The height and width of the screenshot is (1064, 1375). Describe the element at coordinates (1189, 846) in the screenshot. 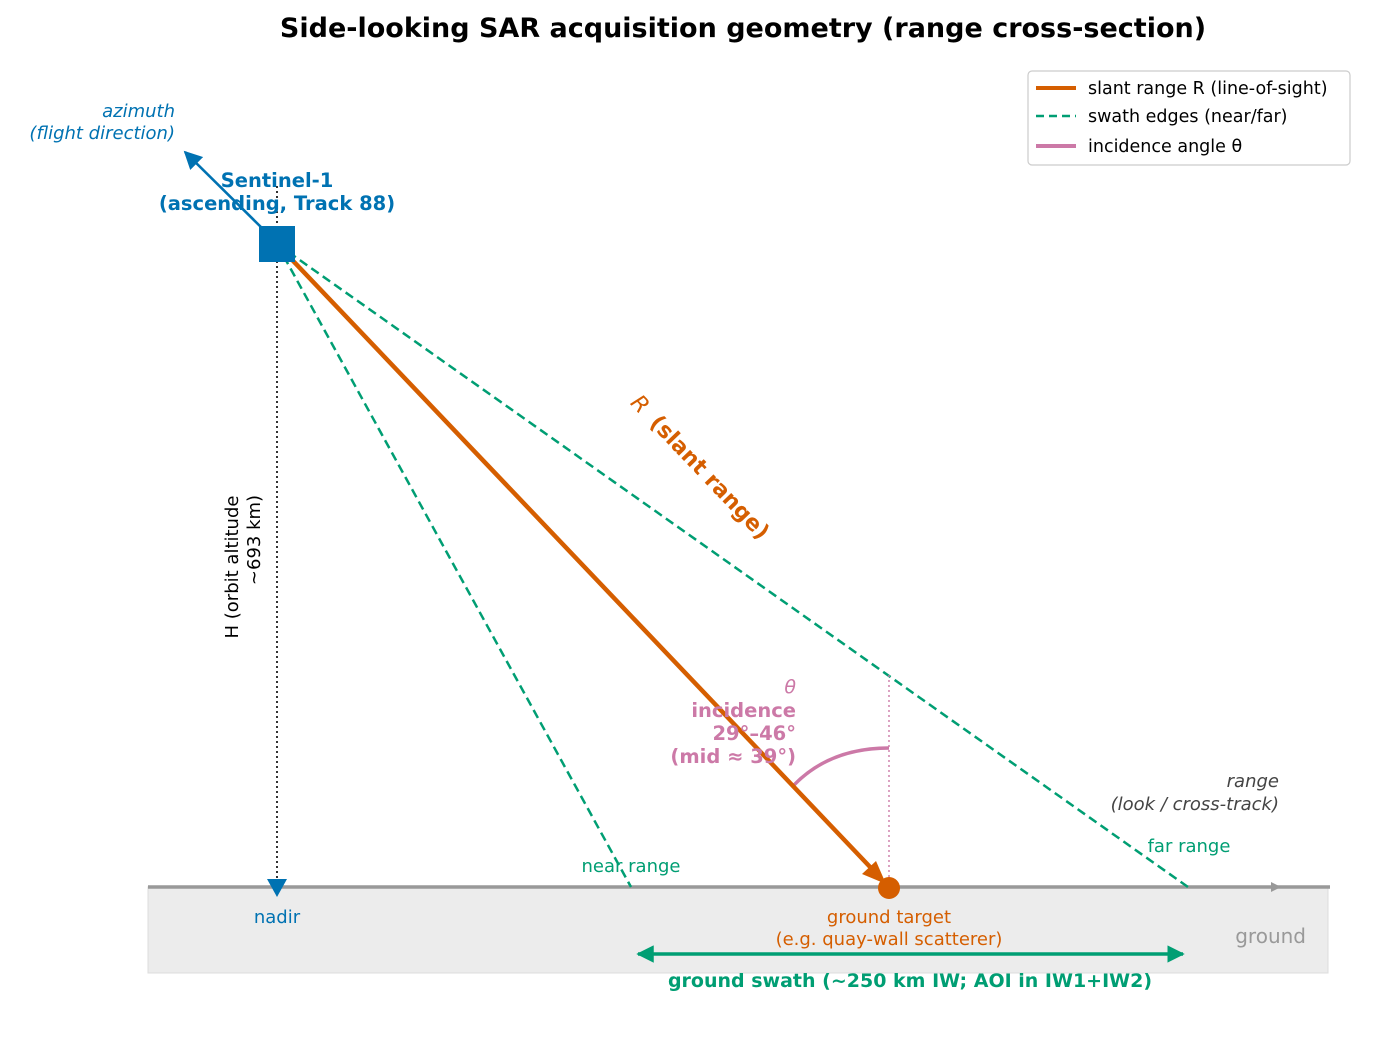

I see `far-range-label: far range` at that location.